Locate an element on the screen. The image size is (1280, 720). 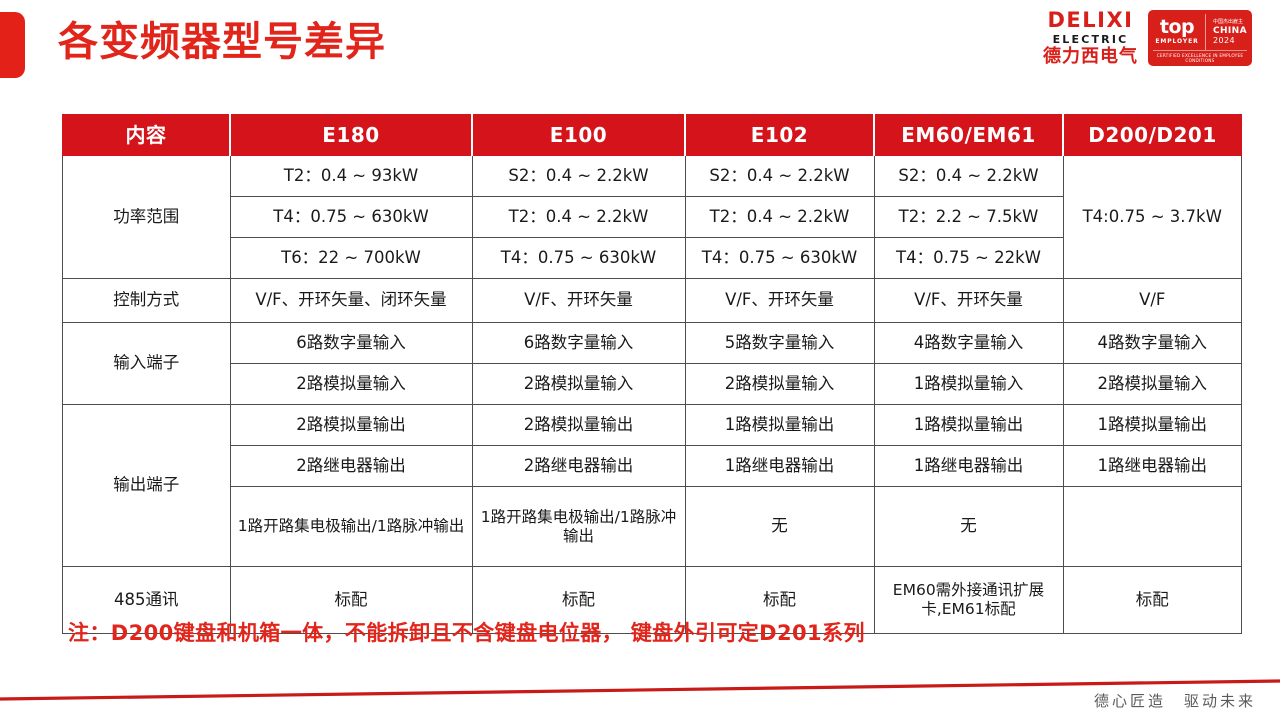
table-row: 1路开路集电极输出/1路脉冲输出 1路开路集电极输出/1路脉冲输出 无 无 is located at coordinates (652, 526).